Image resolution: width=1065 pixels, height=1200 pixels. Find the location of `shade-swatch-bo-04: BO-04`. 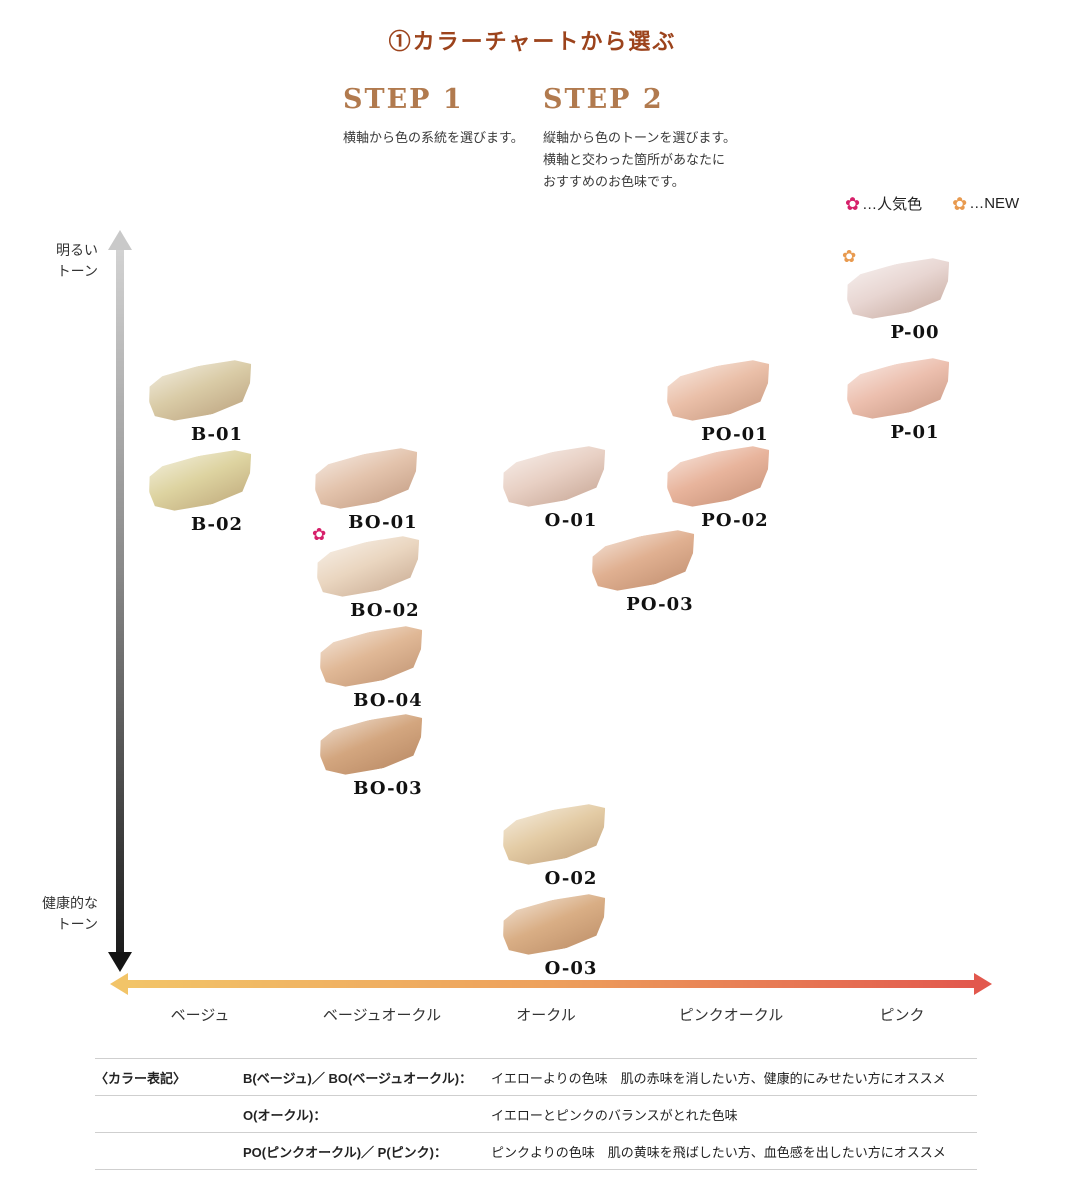

shade-swatch-bo-04: BO-04 is located at coordinates (372, 668).